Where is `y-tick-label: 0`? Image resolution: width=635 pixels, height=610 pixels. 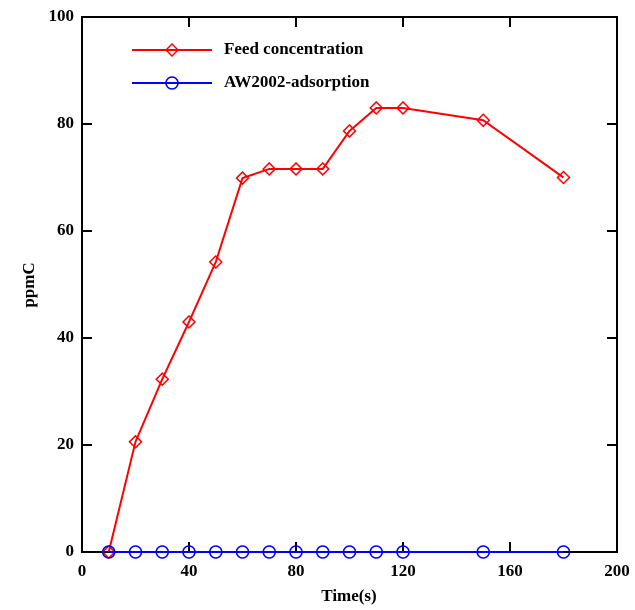 y-tick-label: 0 is located at coordinates (70, 550).